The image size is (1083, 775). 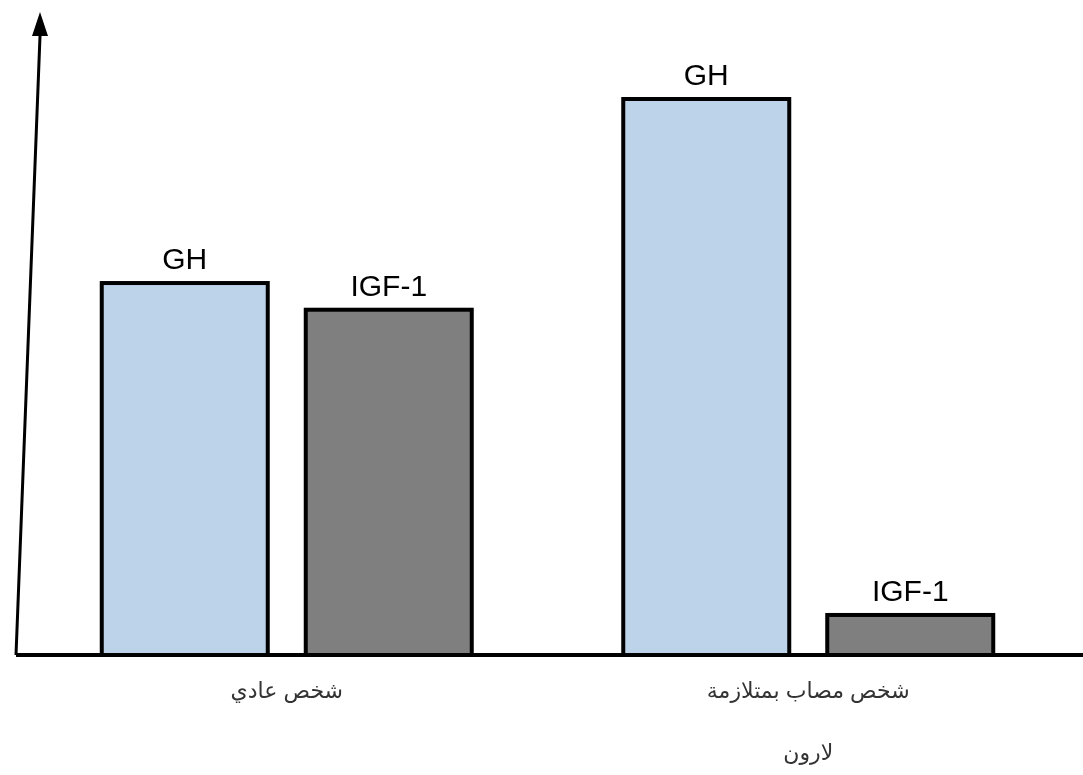 What do you see at coordinates (910, 590) in the screenshot?
I see `text: IGF-1` at bounding box center [910, 590].